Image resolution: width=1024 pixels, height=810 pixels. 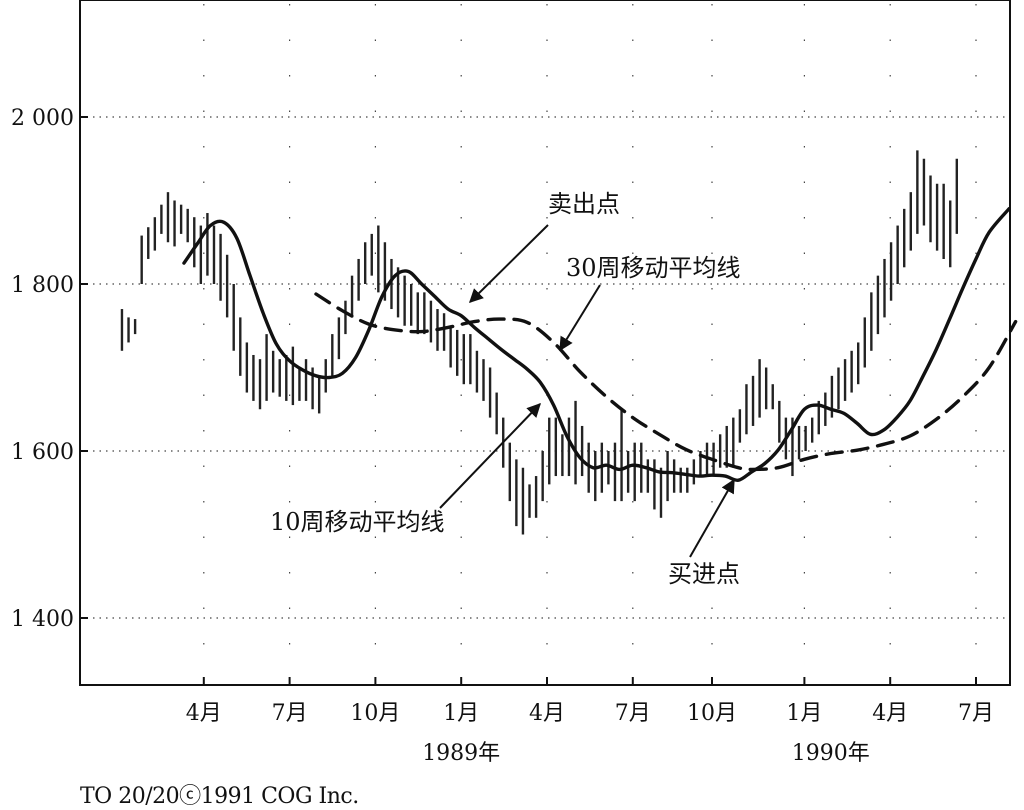 I want to click on annotation-label: 卖出点, so click(x=584, y=204).